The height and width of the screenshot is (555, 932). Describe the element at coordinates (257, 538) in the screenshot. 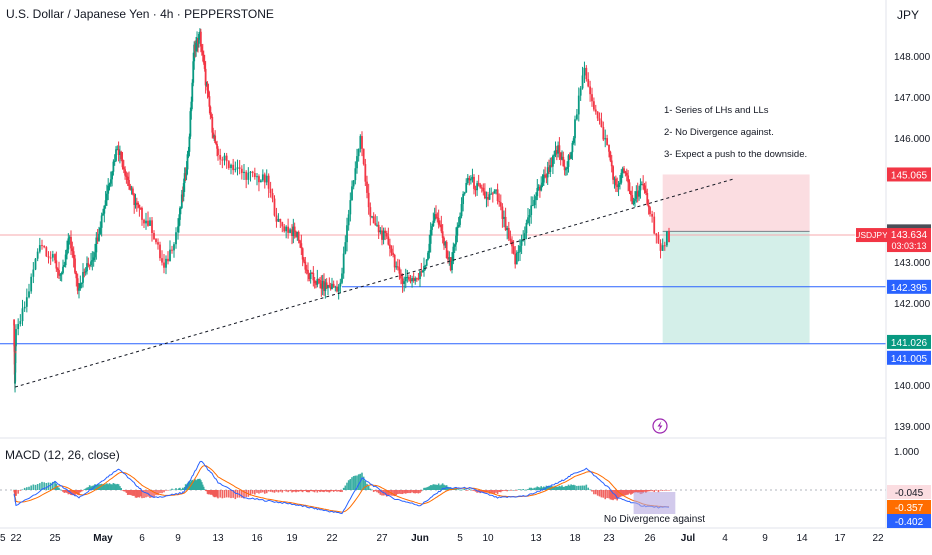

I see `x-tick-label: 16` at that location.